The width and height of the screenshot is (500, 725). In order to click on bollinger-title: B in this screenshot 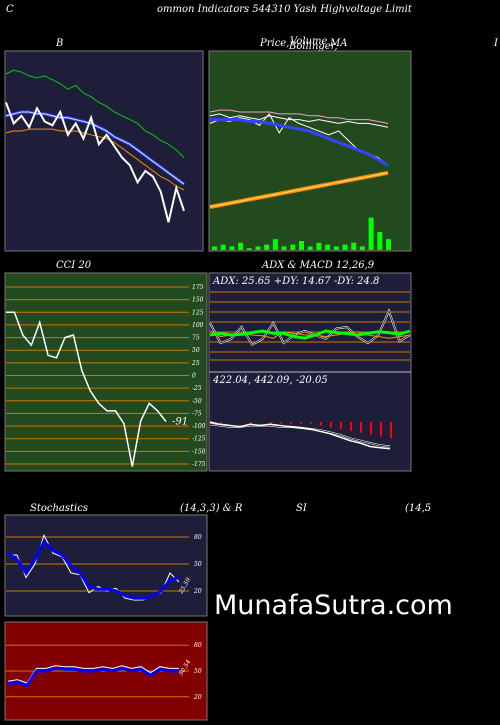, I will do `click(60, 43)`.